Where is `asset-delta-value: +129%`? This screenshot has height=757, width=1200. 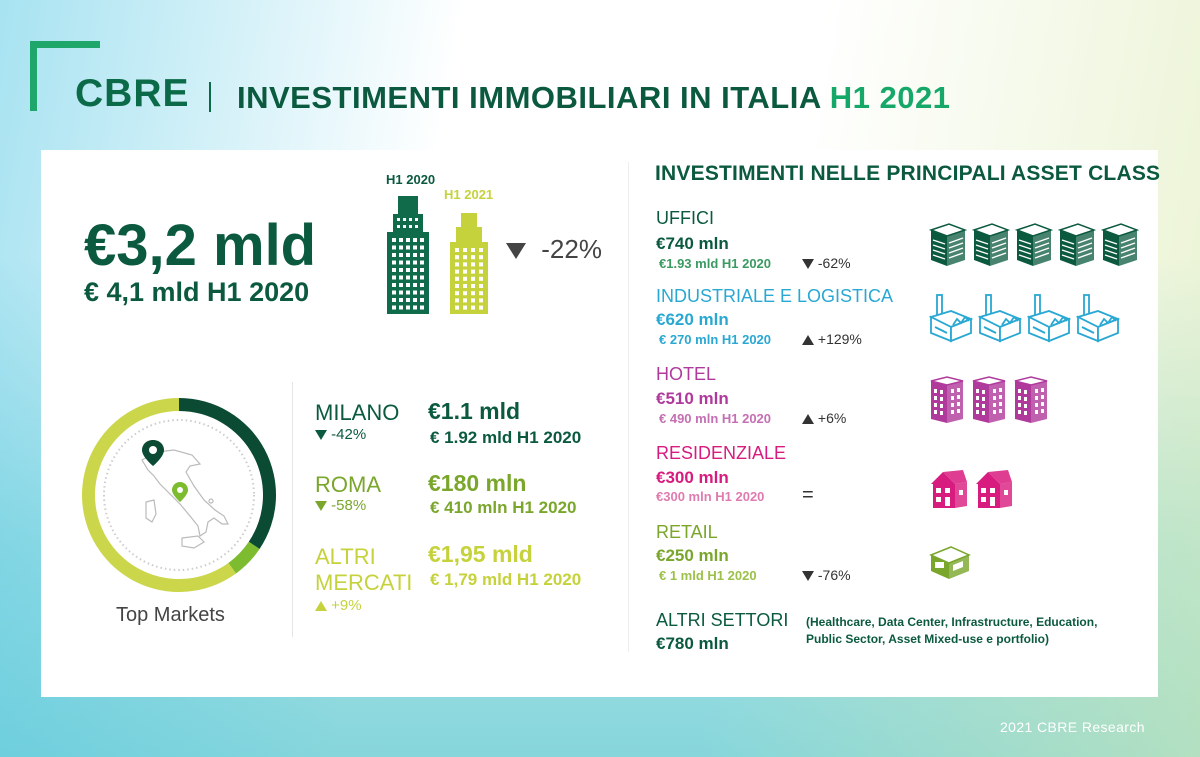
asset-delta-value: +129% is located at coordinates (839, 339).